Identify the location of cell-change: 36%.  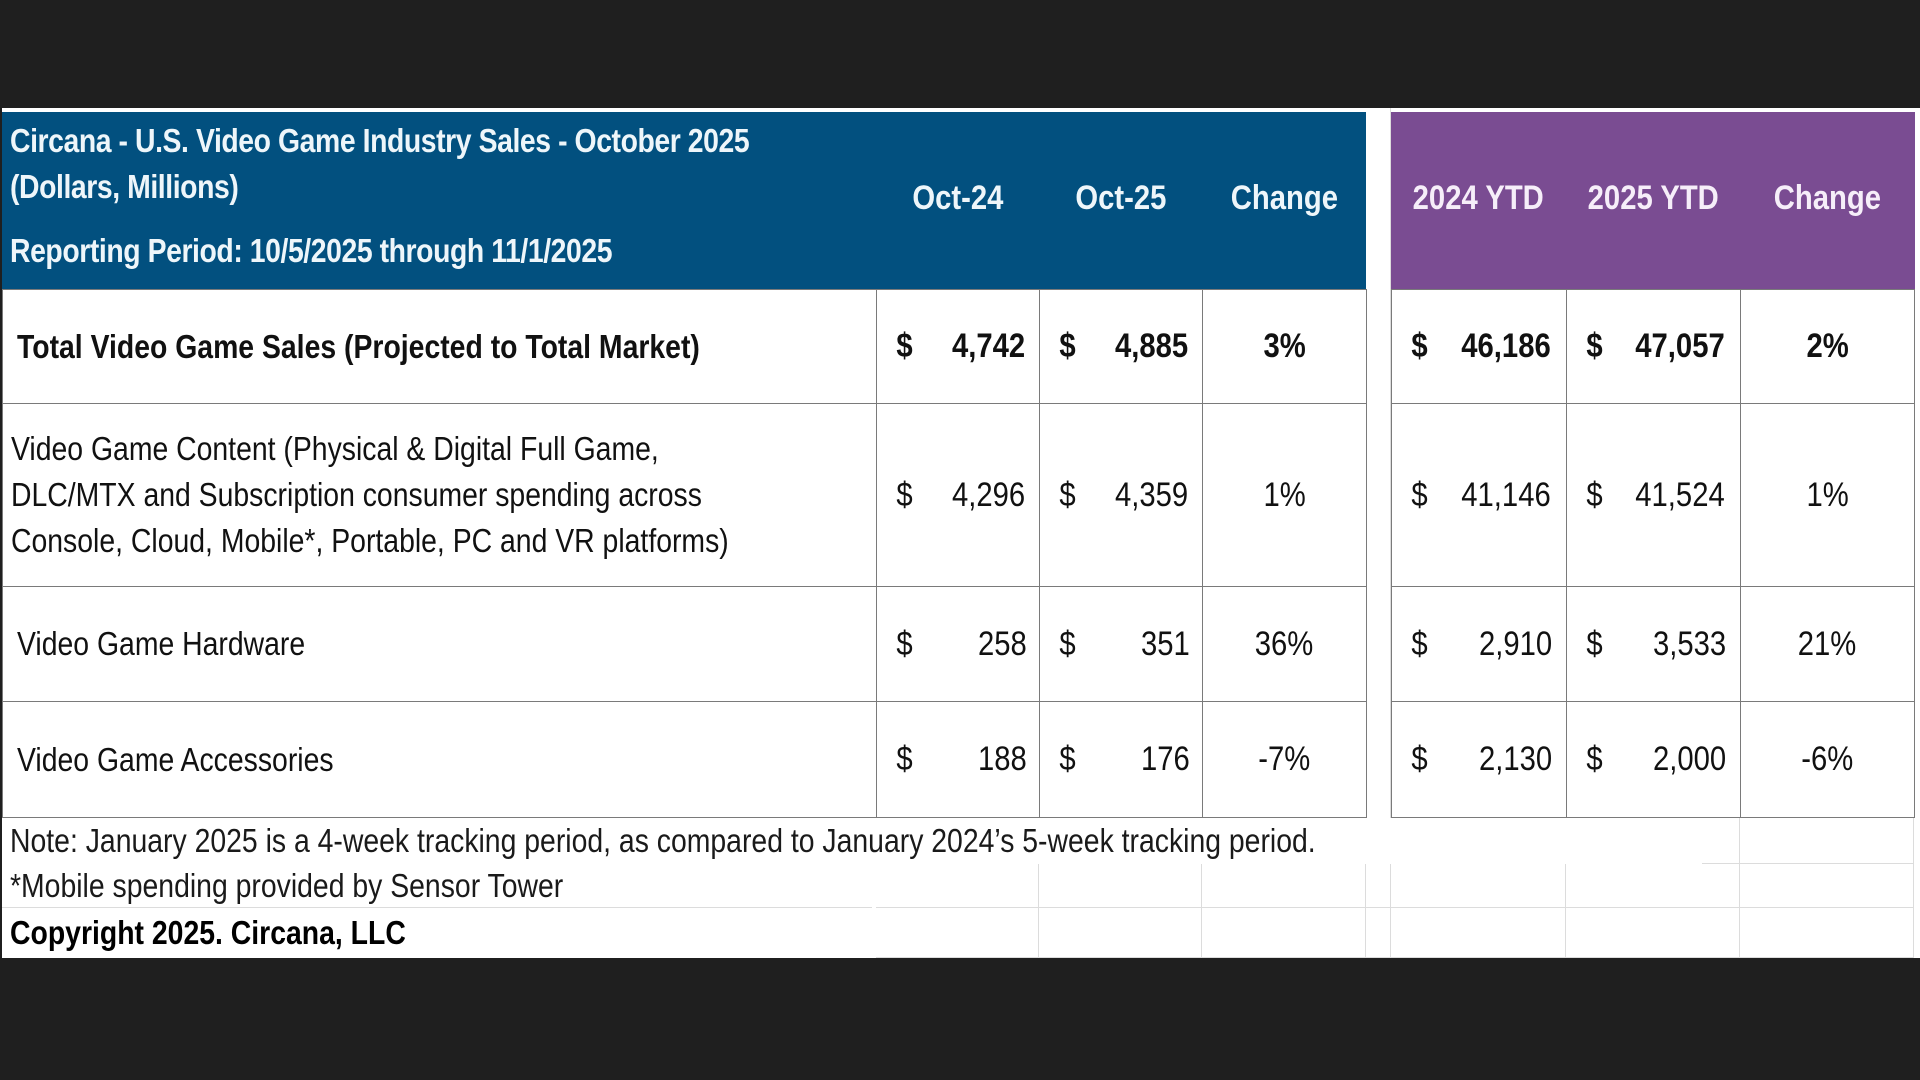
(1284, 644).